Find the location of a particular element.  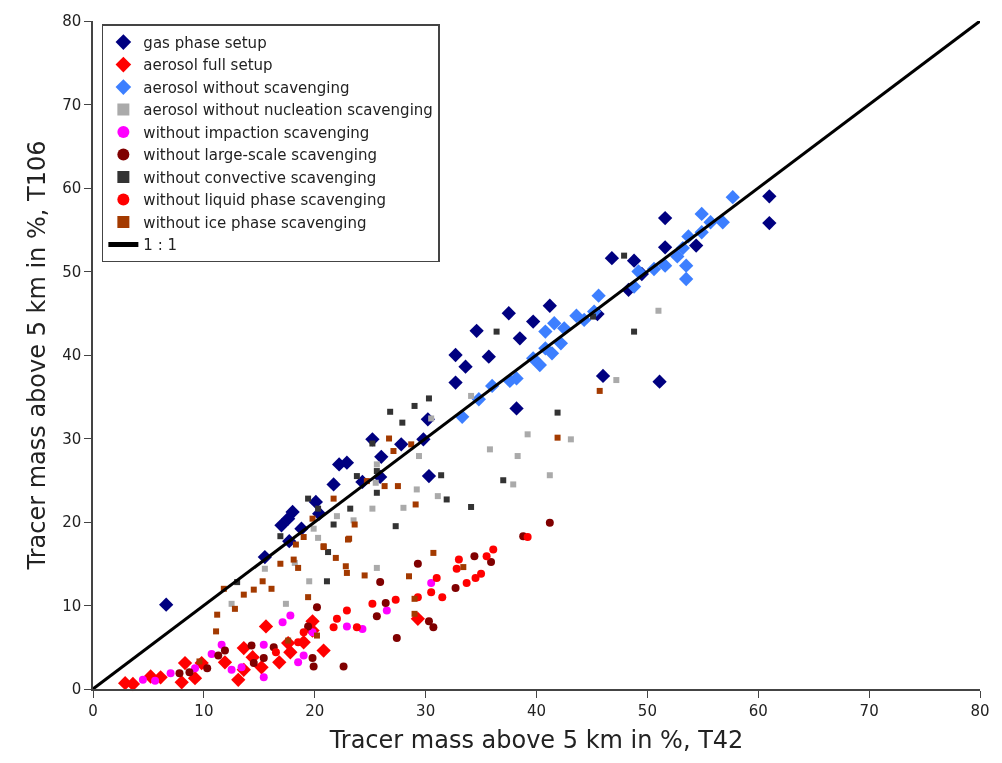

legend-label: without ice phase scavenging is located at coordinates (255, 222).